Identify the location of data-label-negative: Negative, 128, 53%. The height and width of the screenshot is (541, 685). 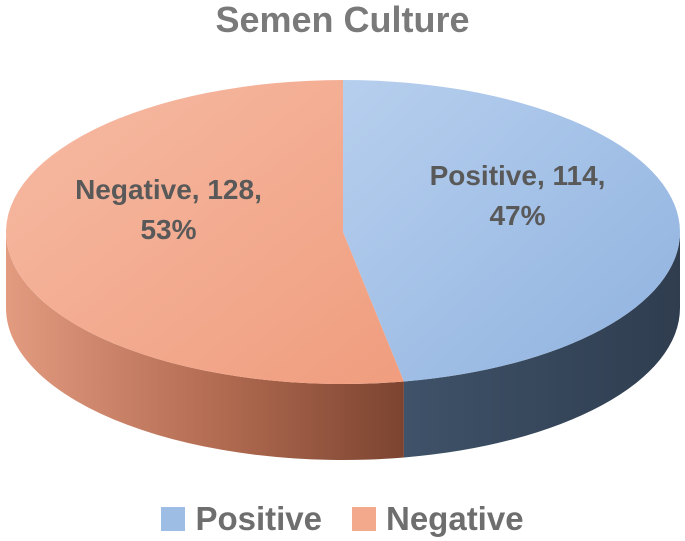
(168, 209).